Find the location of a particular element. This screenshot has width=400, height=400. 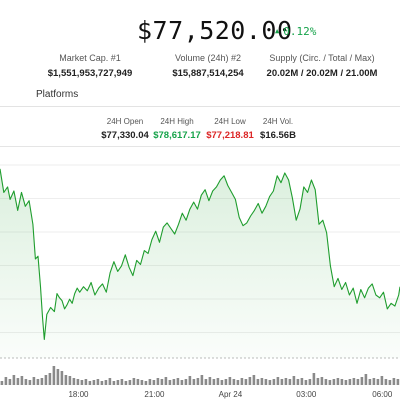

ohlc-label: 24H Open is located at coordinates (125, 121).